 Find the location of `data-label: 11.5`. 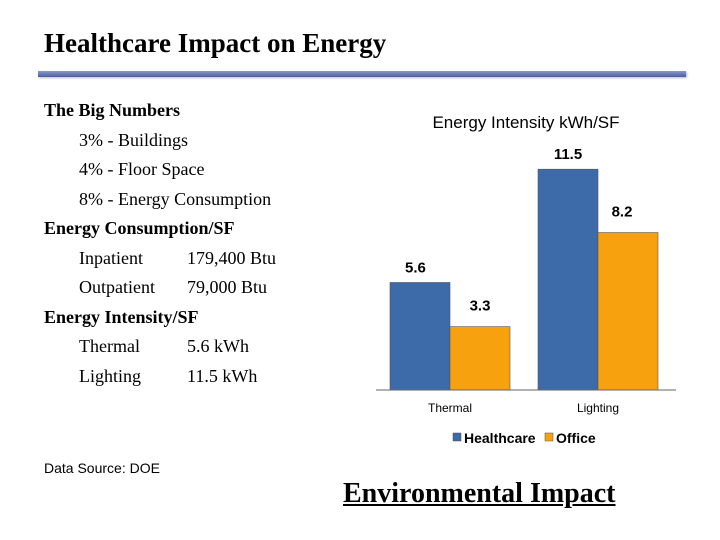

data-label: 11.5 is located at coordinates (568, 154).